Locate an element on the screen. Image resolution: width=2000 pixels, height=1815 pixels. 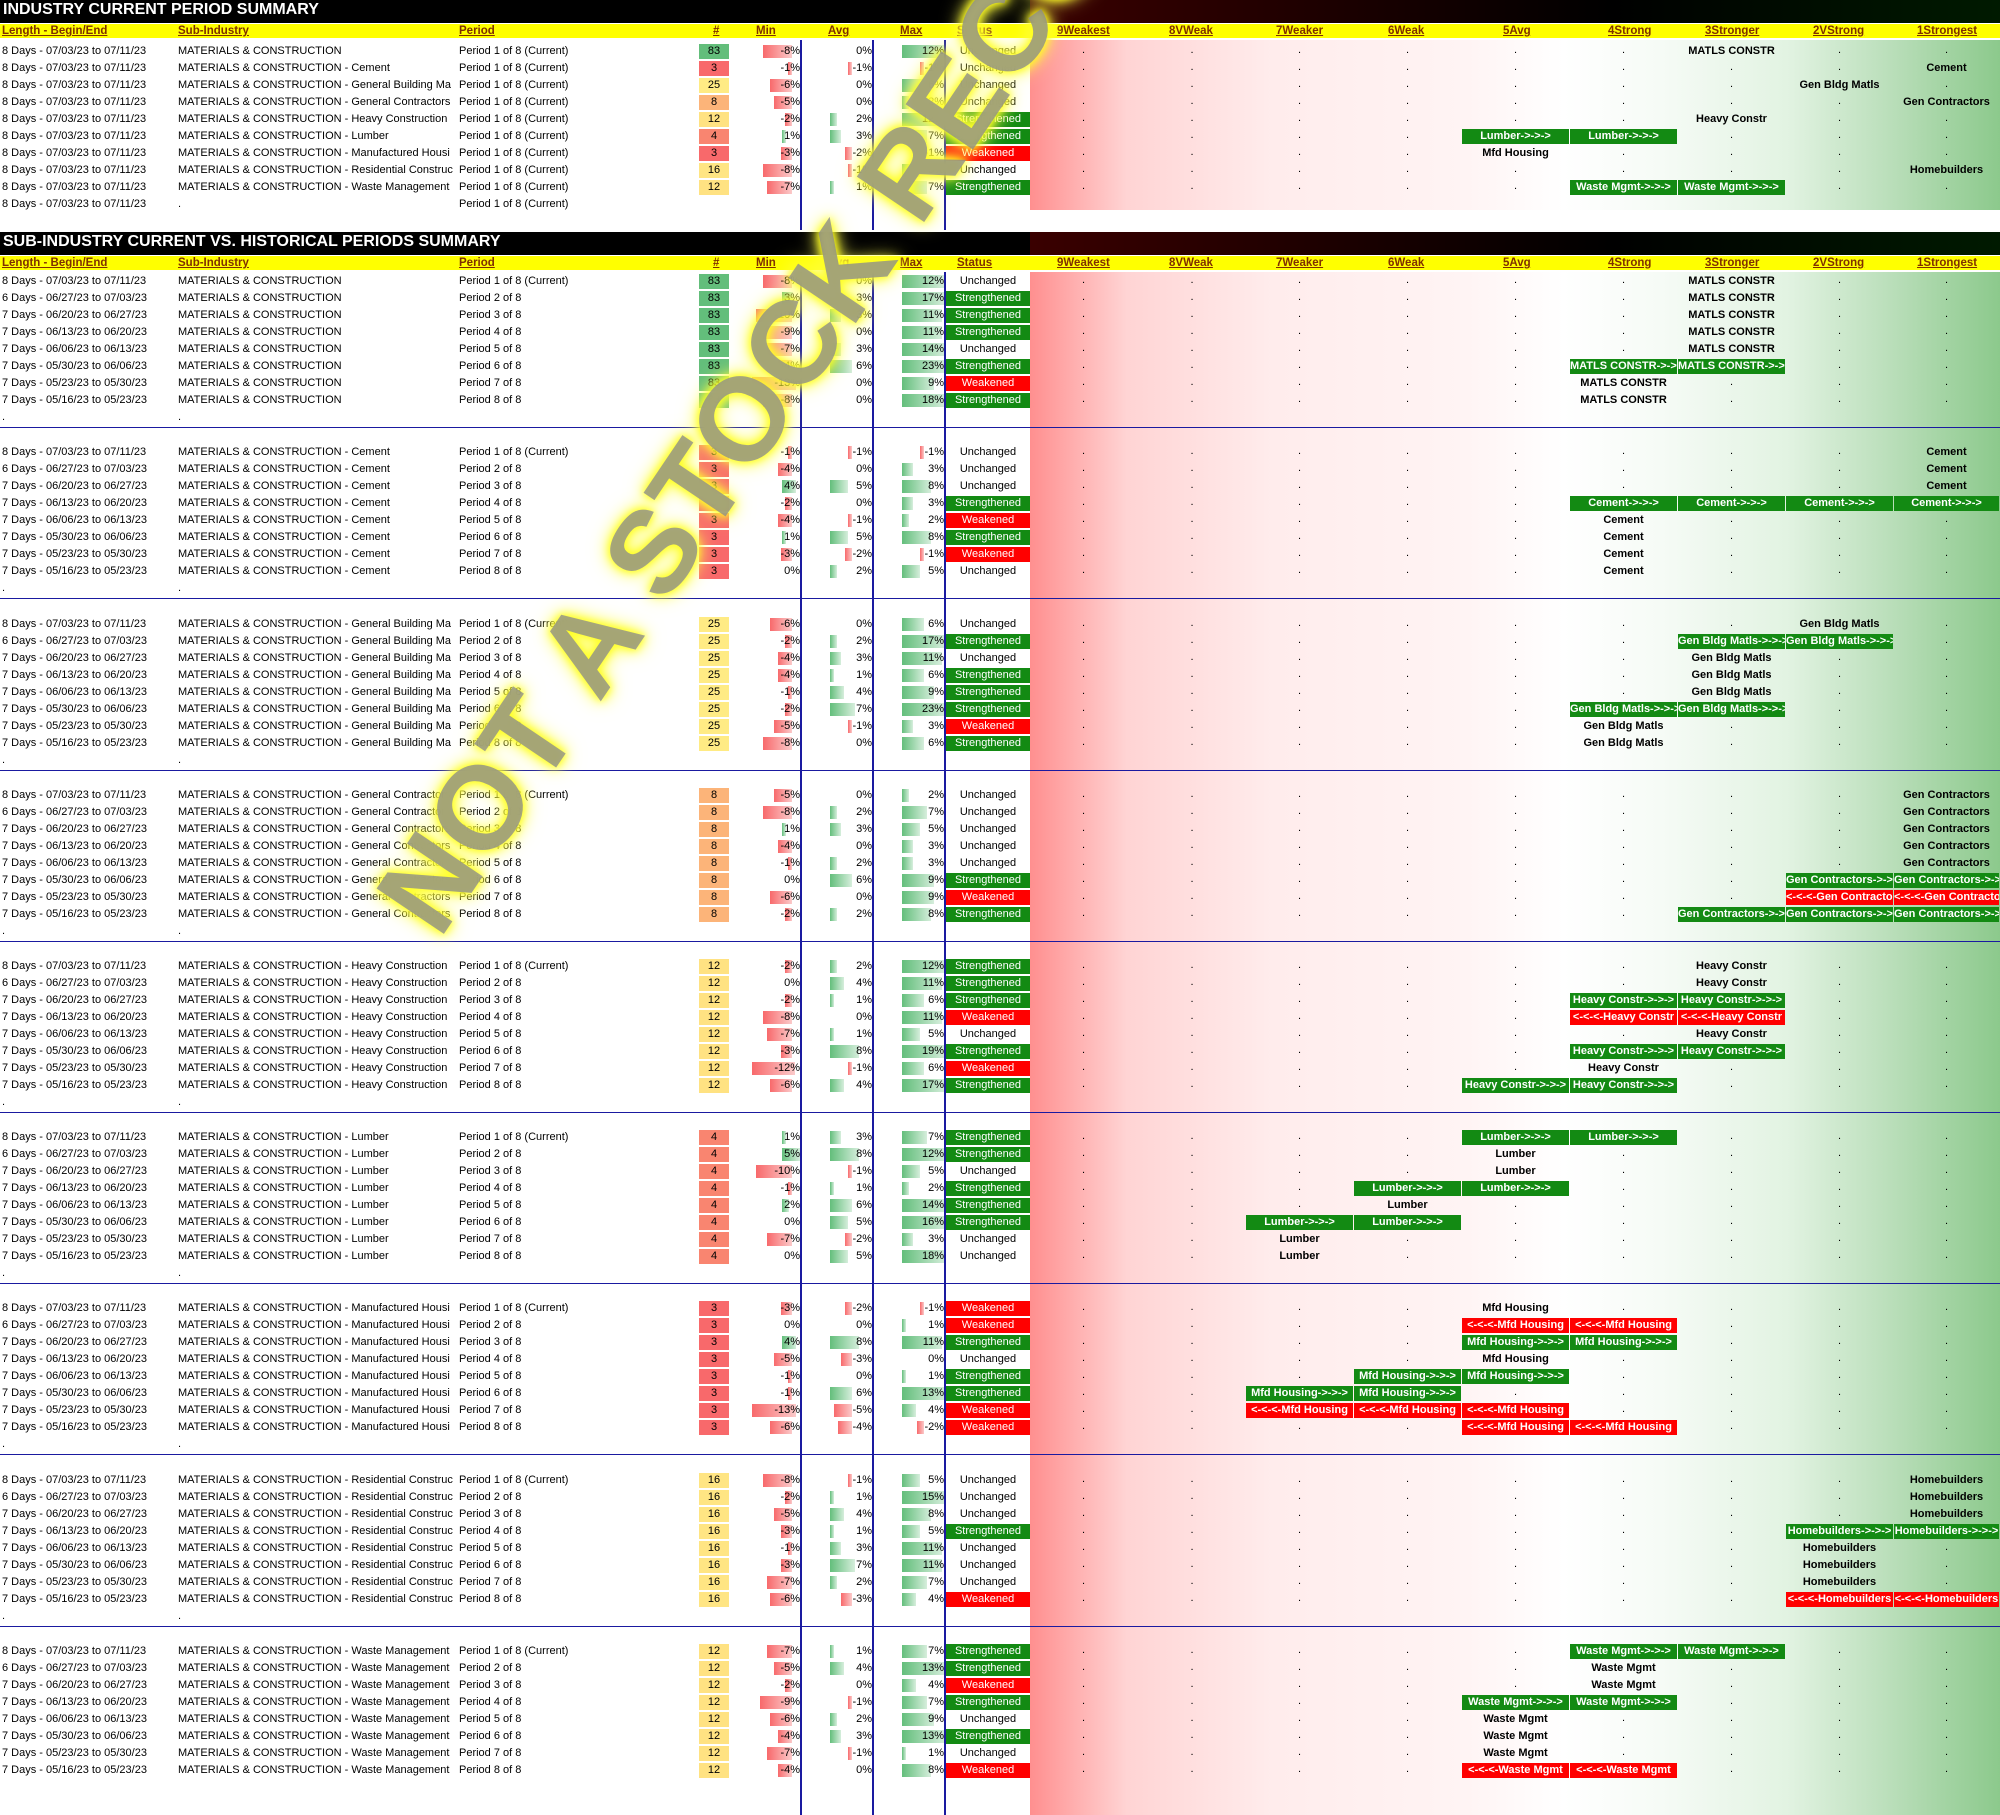
sub-industry-cell: MATERIALS & CONSTRUCTION - Cement is located at coordinates (284, 469).